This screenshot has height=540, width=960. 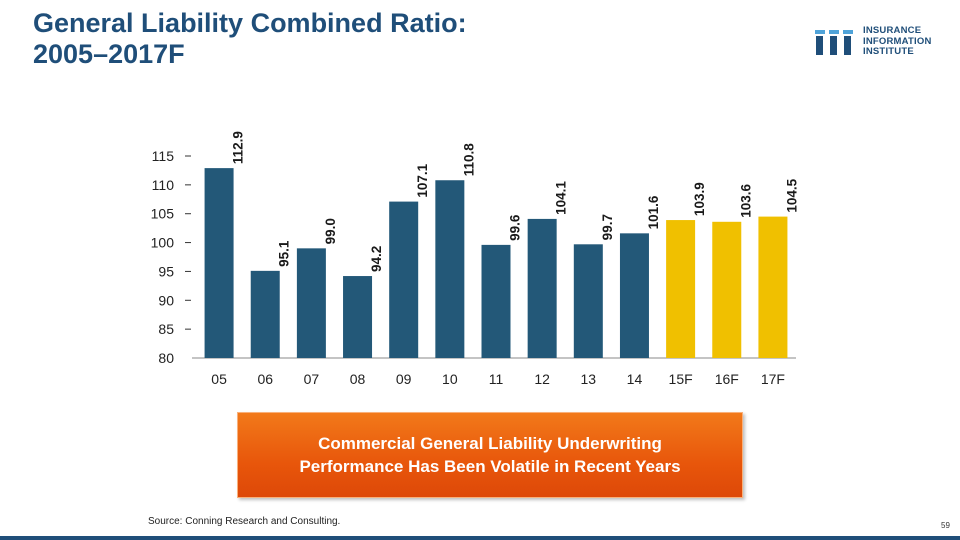 What do you see at coordinates (607, 227) in the screenshot?
I see `data-label: 99.7` at bounding box center [607, 227].